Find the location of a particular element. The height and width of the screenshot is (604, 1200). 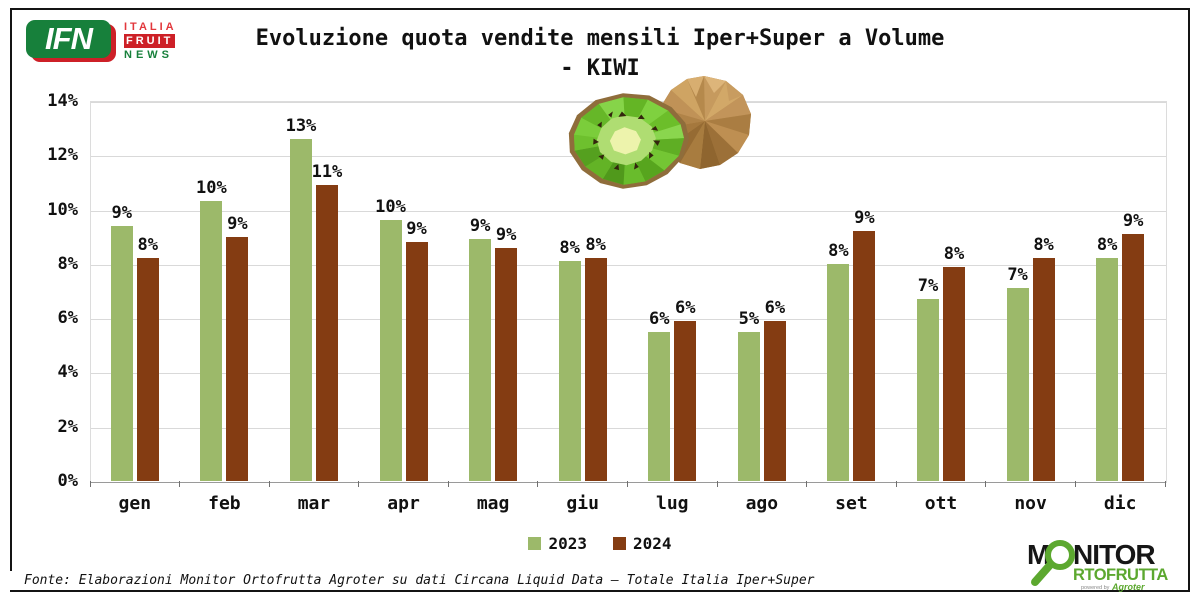

bar-group-mar: 13% 11% is located at coordinates (314, 291).